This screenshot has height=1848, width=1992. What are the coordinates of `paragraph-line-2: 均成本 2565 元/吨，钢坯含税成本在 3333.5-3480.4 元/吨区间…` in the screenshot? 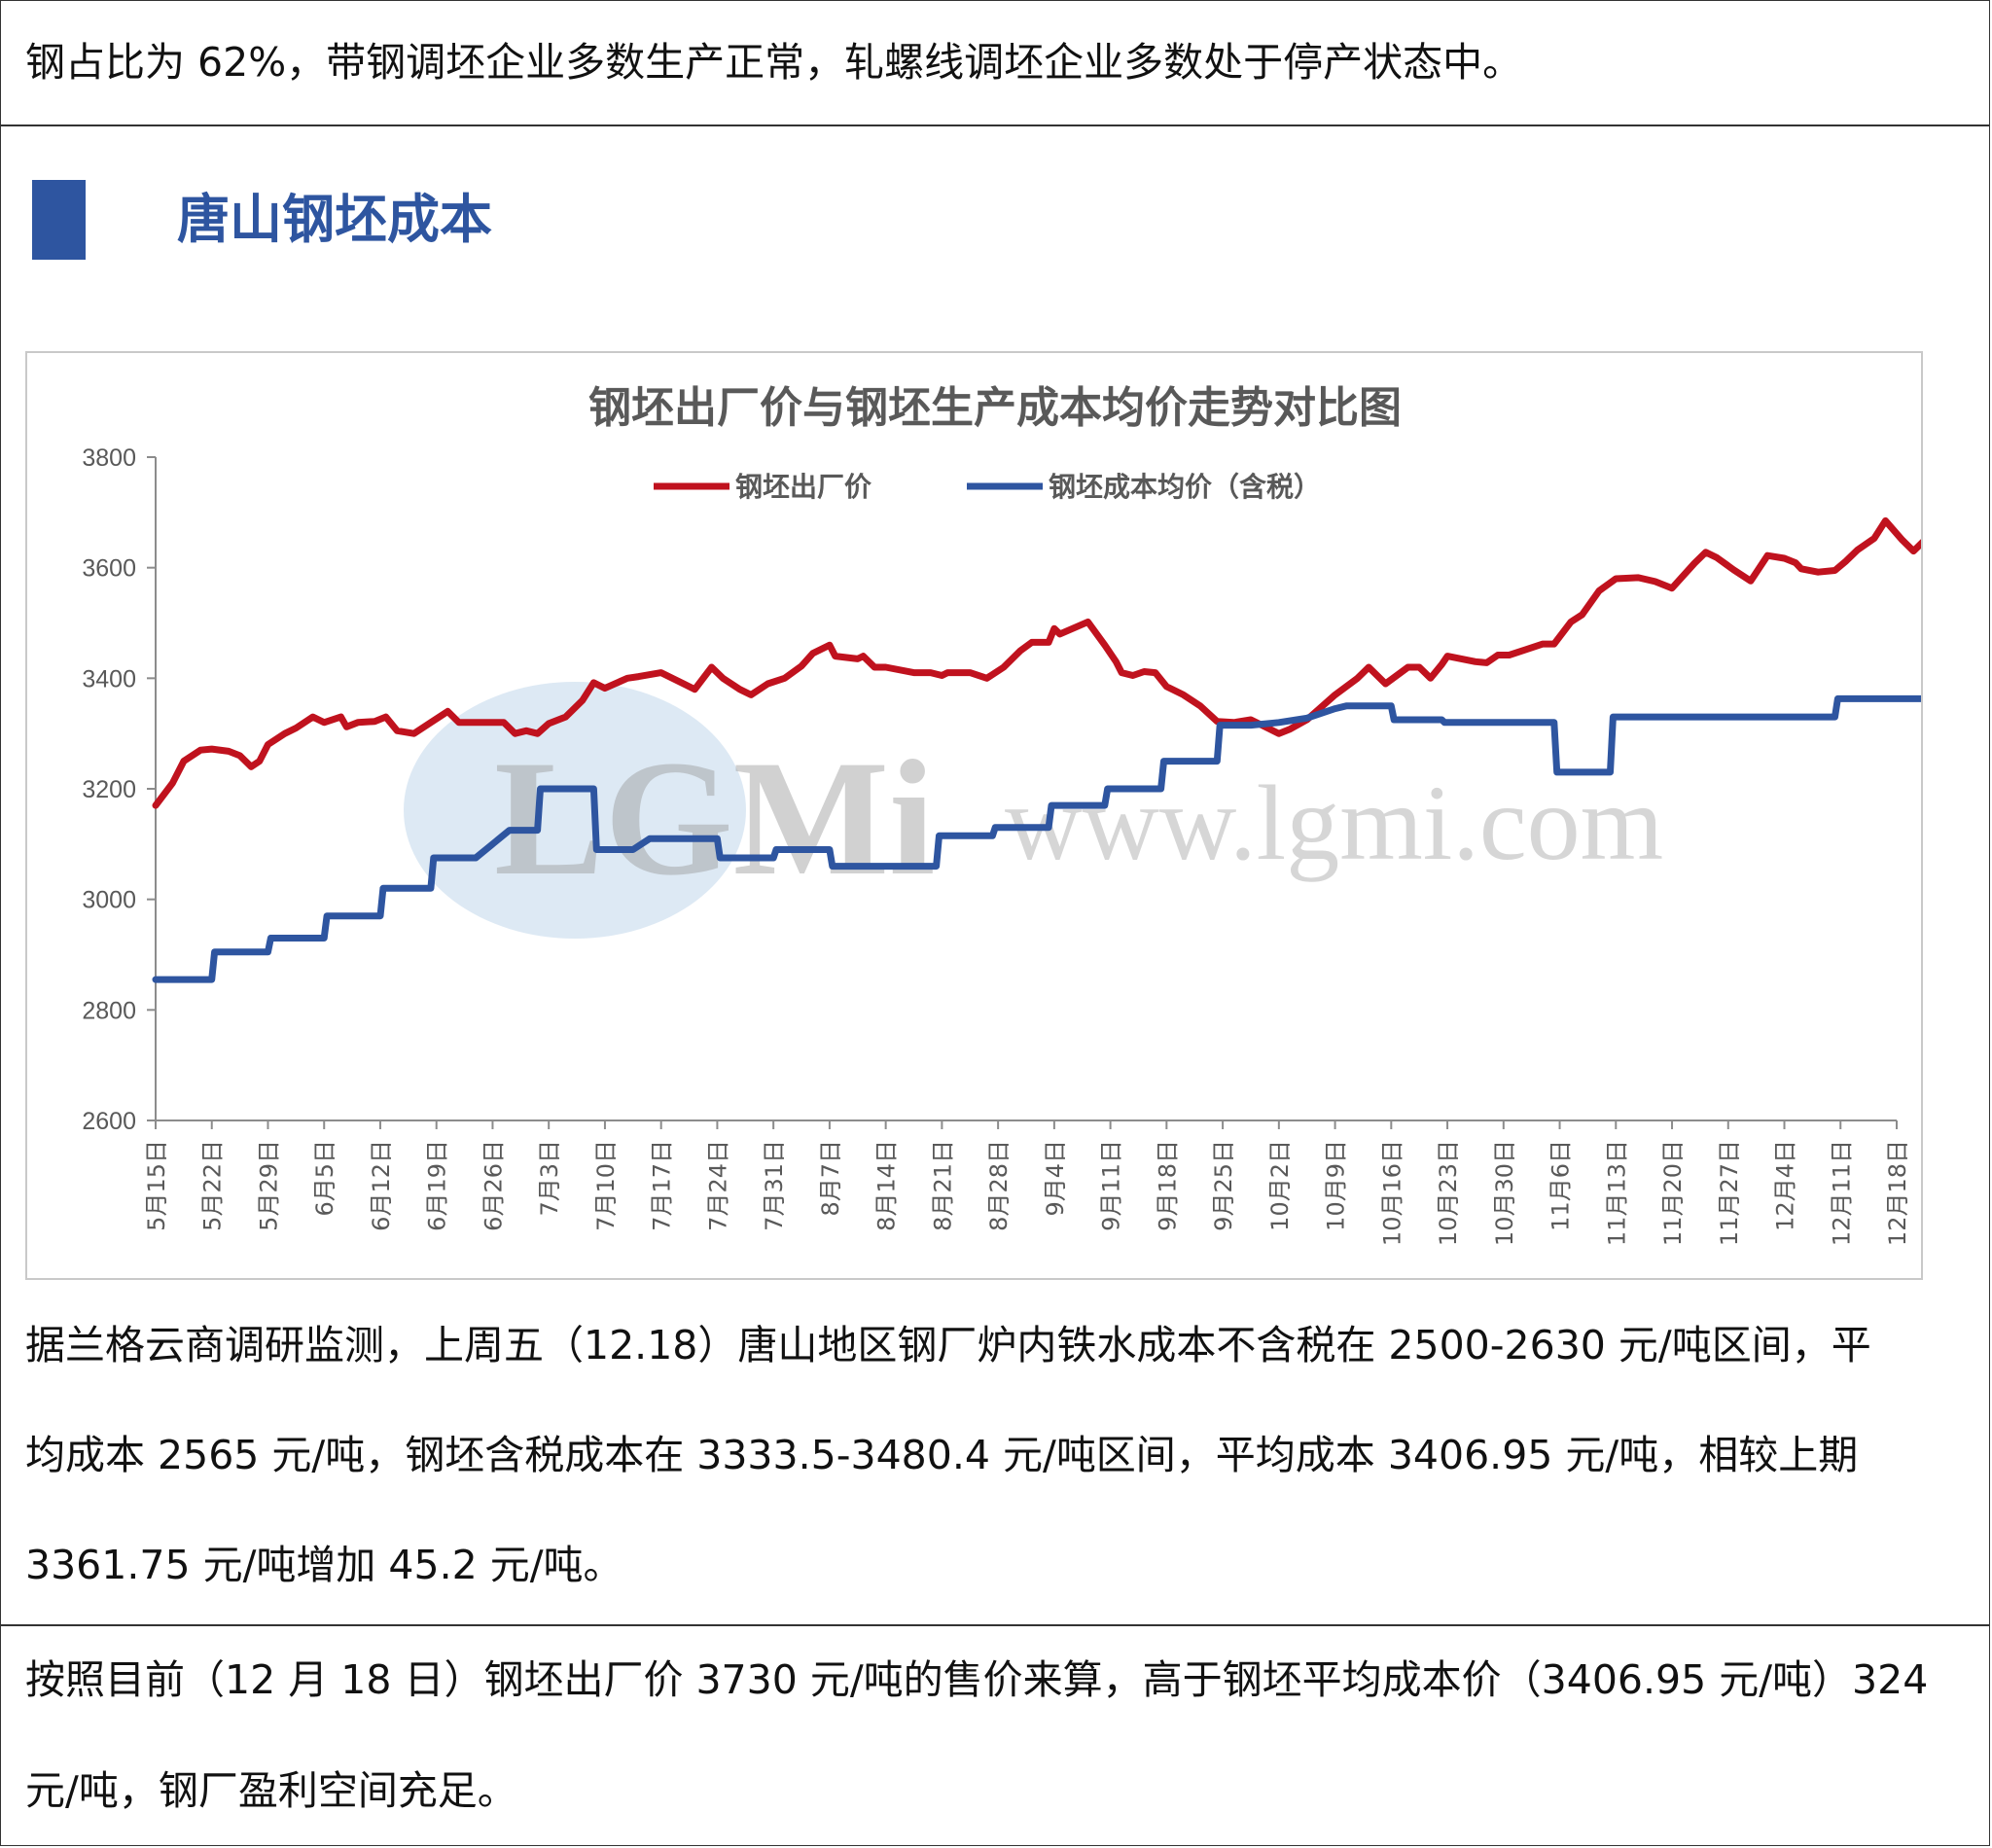 It's located at (942, 1455).